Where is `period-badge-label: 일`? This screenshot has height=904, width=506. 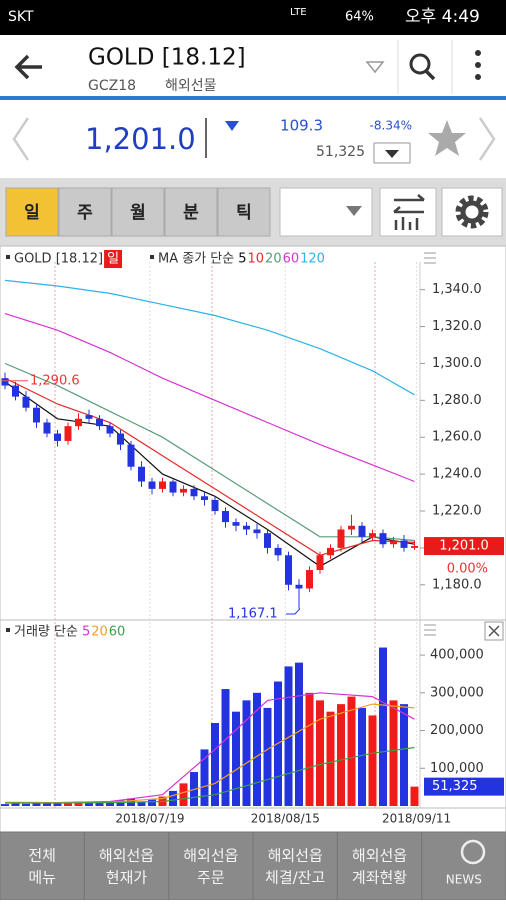 period-badge-label: 일 is located at coordinates (113, 259).